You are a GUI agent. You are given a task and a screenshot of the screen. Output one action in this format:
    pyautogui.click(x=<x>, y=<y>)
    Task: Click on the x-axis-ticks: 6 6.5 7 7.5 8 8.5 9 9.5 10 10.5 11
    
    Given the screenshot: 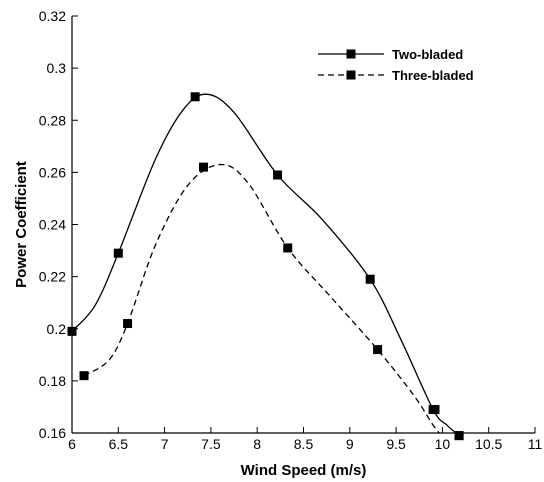 What is the action you would take?
    pyautogui.click(x=305, y=439)
    